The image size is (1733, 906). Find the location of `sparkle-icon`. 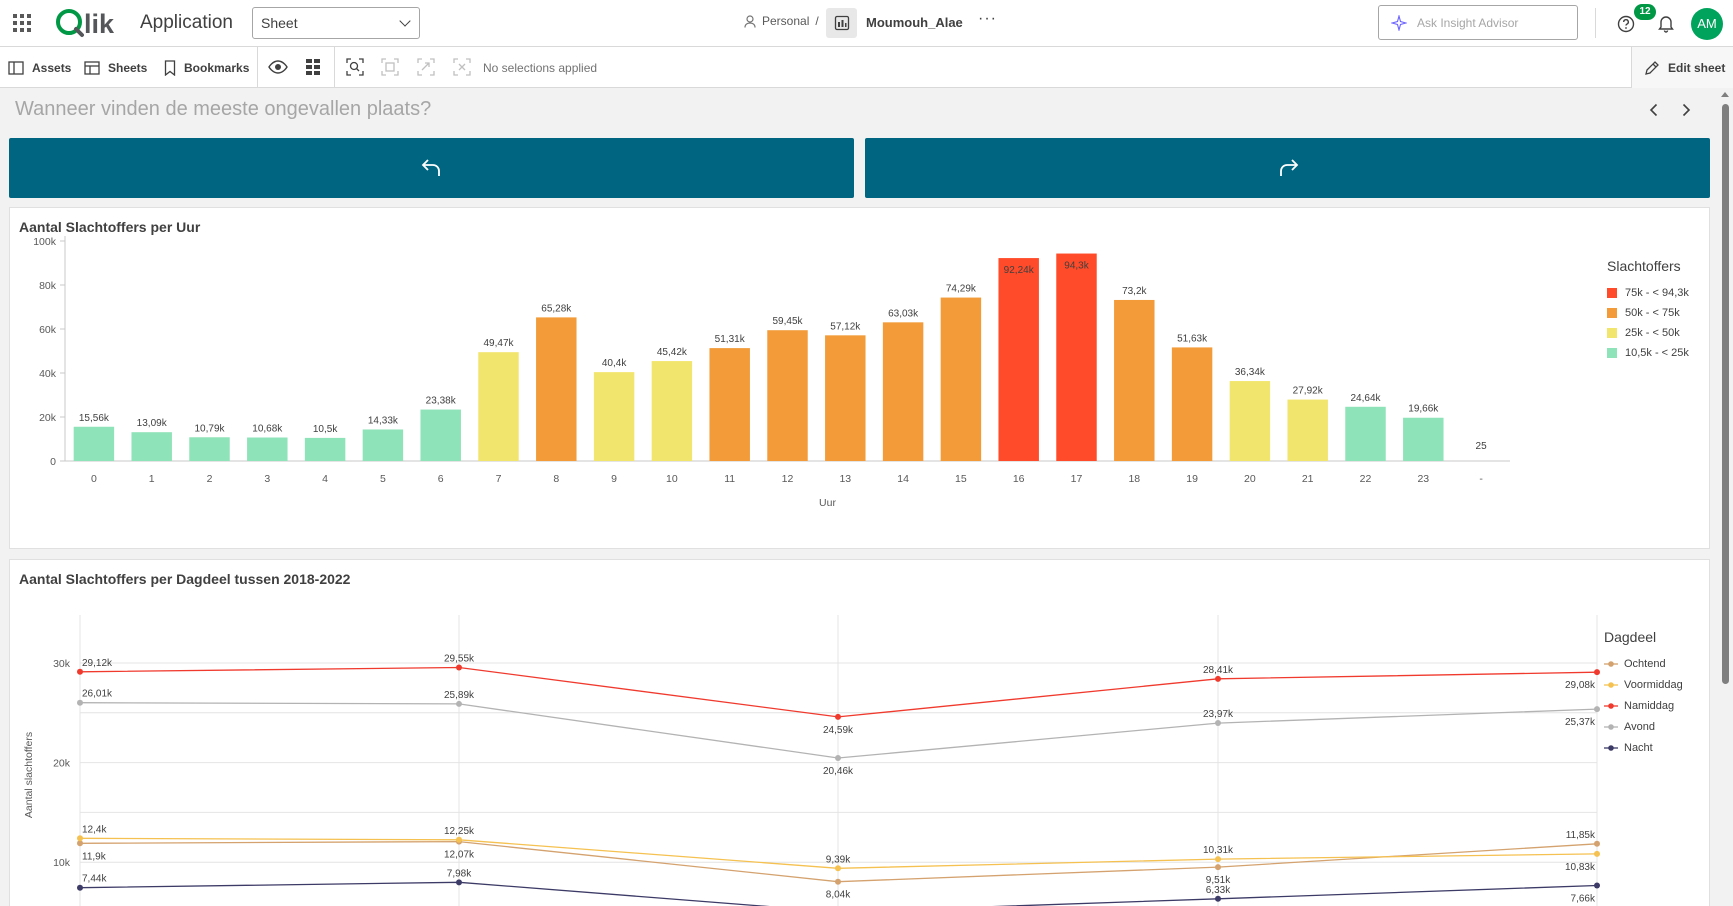

sparkle-icon is located at coordinates (1399, 22).